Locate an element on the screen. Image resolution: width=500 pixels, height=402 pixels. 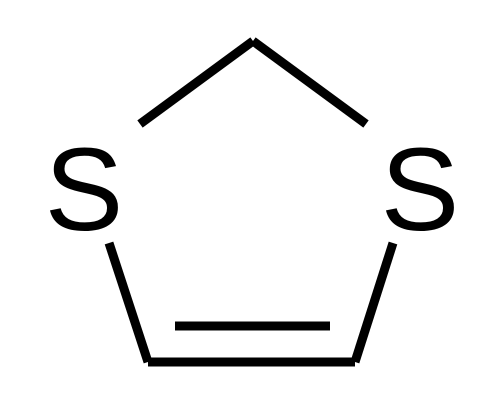
atom-label-sulfur-left: S is located at coordinates (84, 190).